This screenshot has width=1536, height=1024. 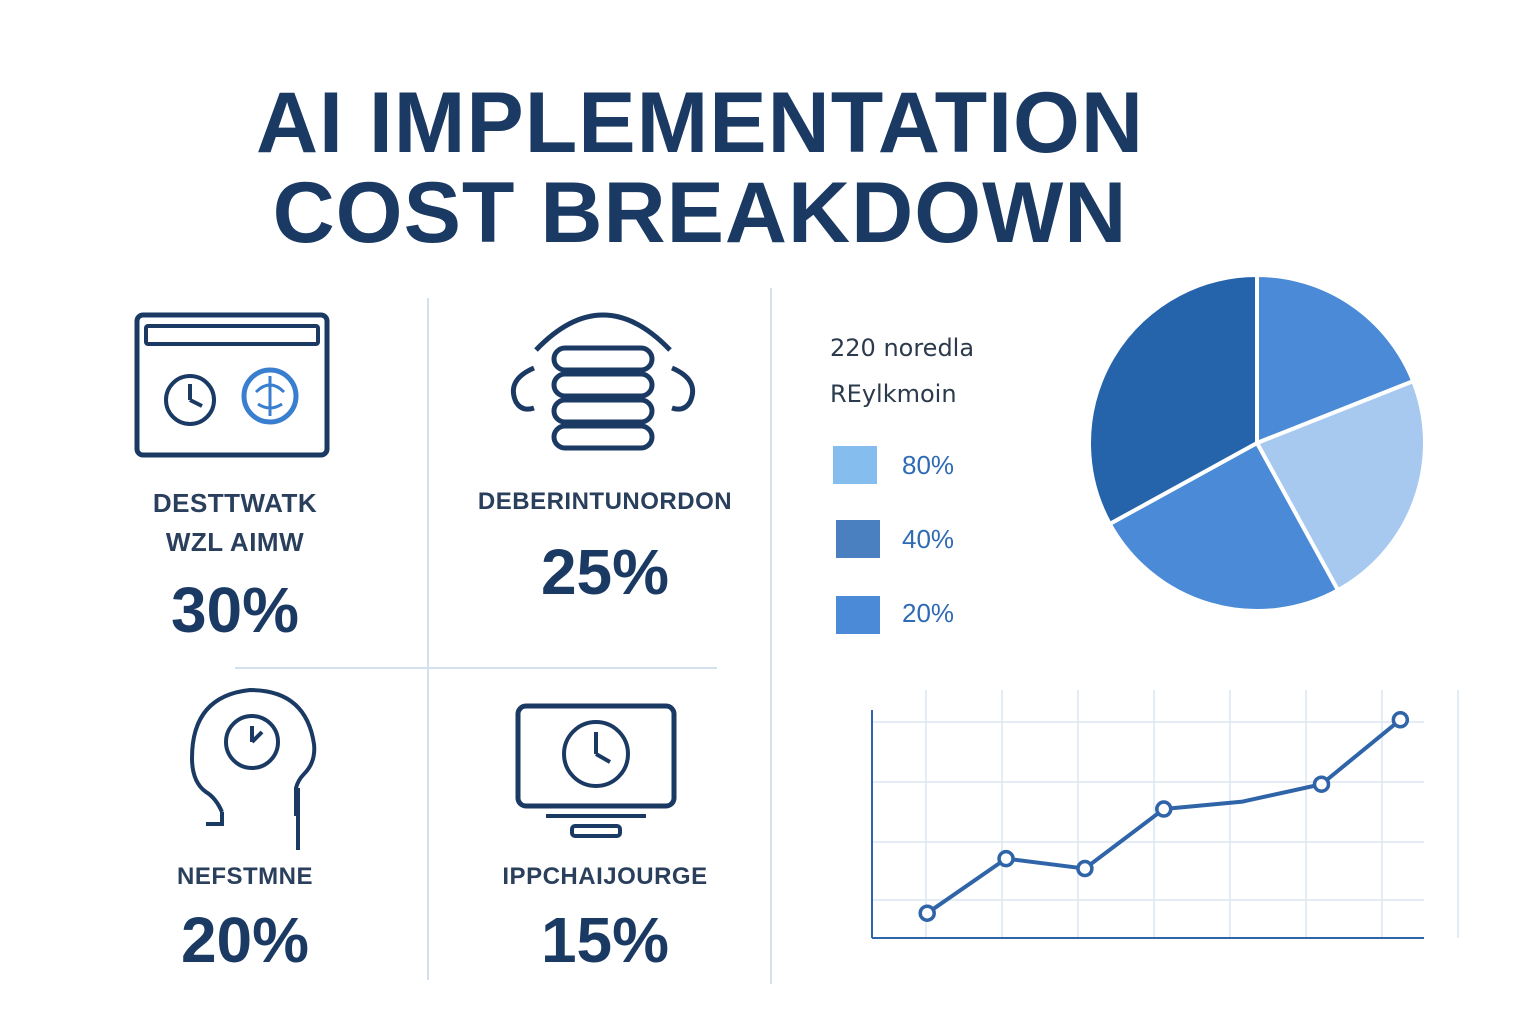 I want to click on tile-label-4: IPPCHAIJOURGE, so click(x=605, y=876).